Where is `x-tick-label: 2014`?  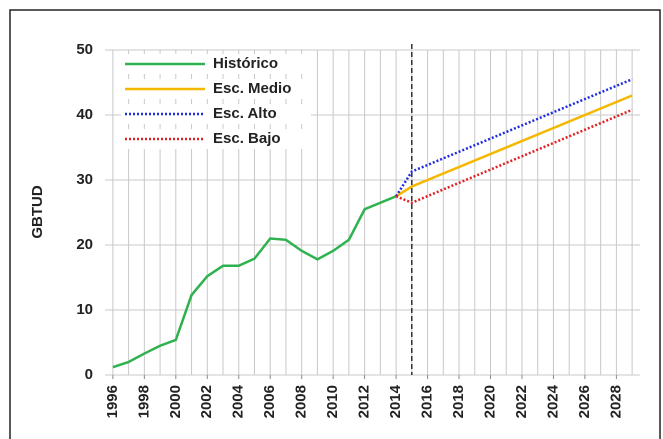
x-tick-label: 2014 is located at coordinates (395, 401).